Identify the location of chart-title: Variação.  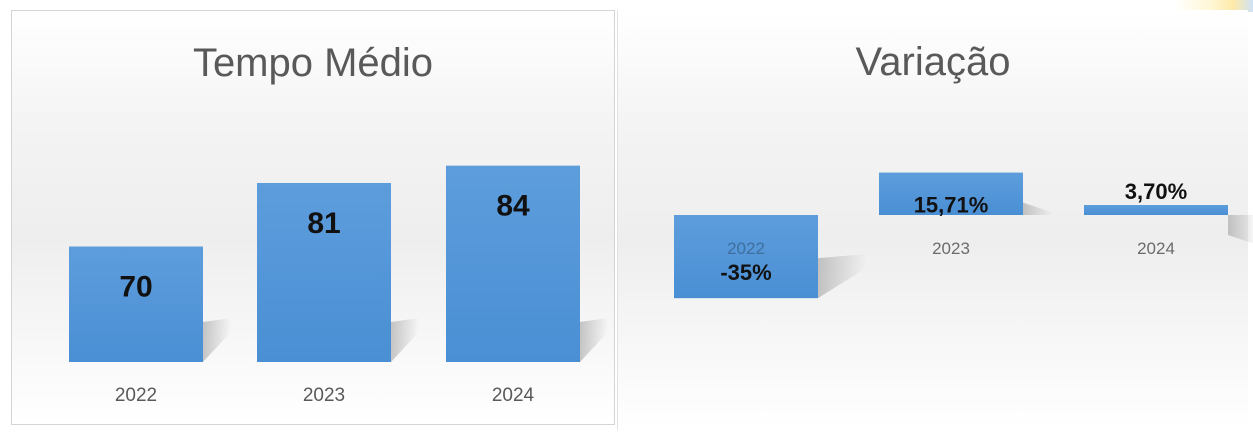
(933, 62).